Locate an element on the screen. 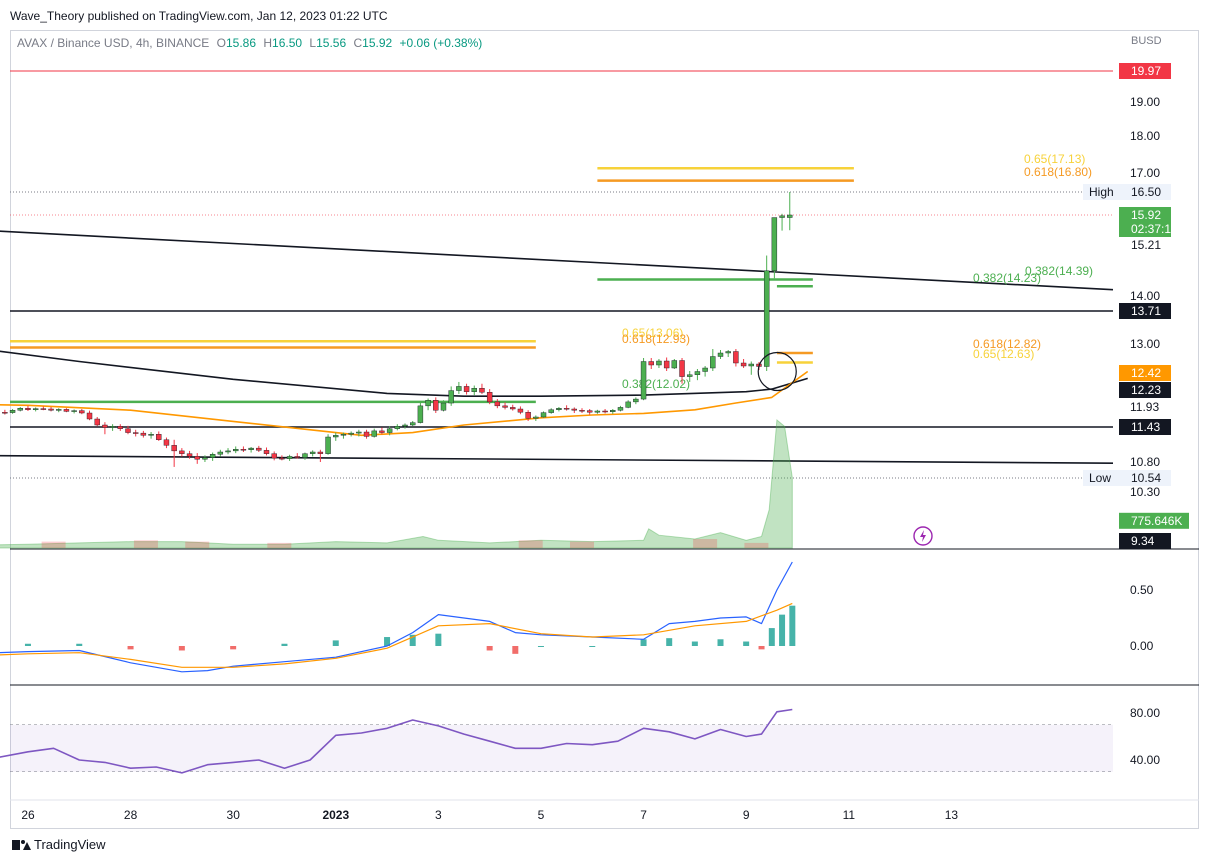 Image resolution: width=1209 pixels, height=863 pixels. fib-level-label: 0.382(14.39) is located at coordinates (1059, 271).